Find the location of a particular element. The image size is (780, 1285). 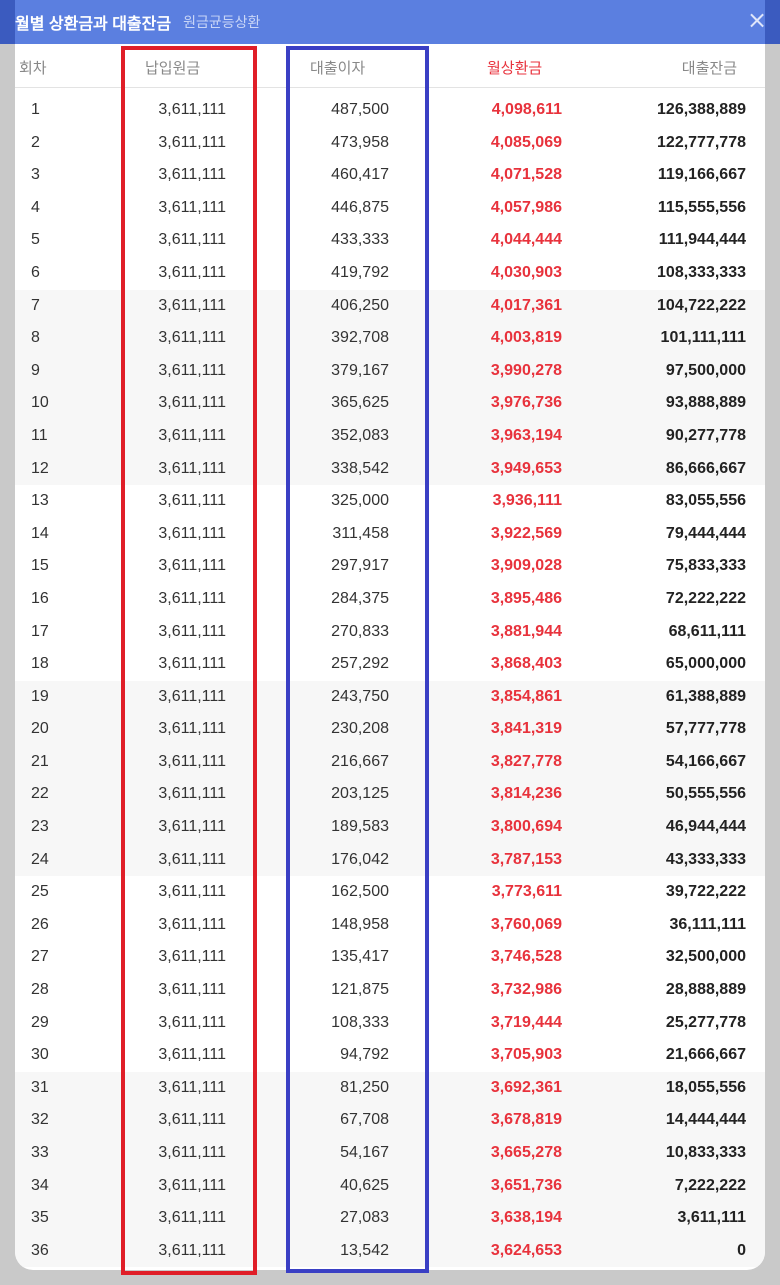

cell-loan-balance: 90,277,778 is located at coordinates (705, 435).